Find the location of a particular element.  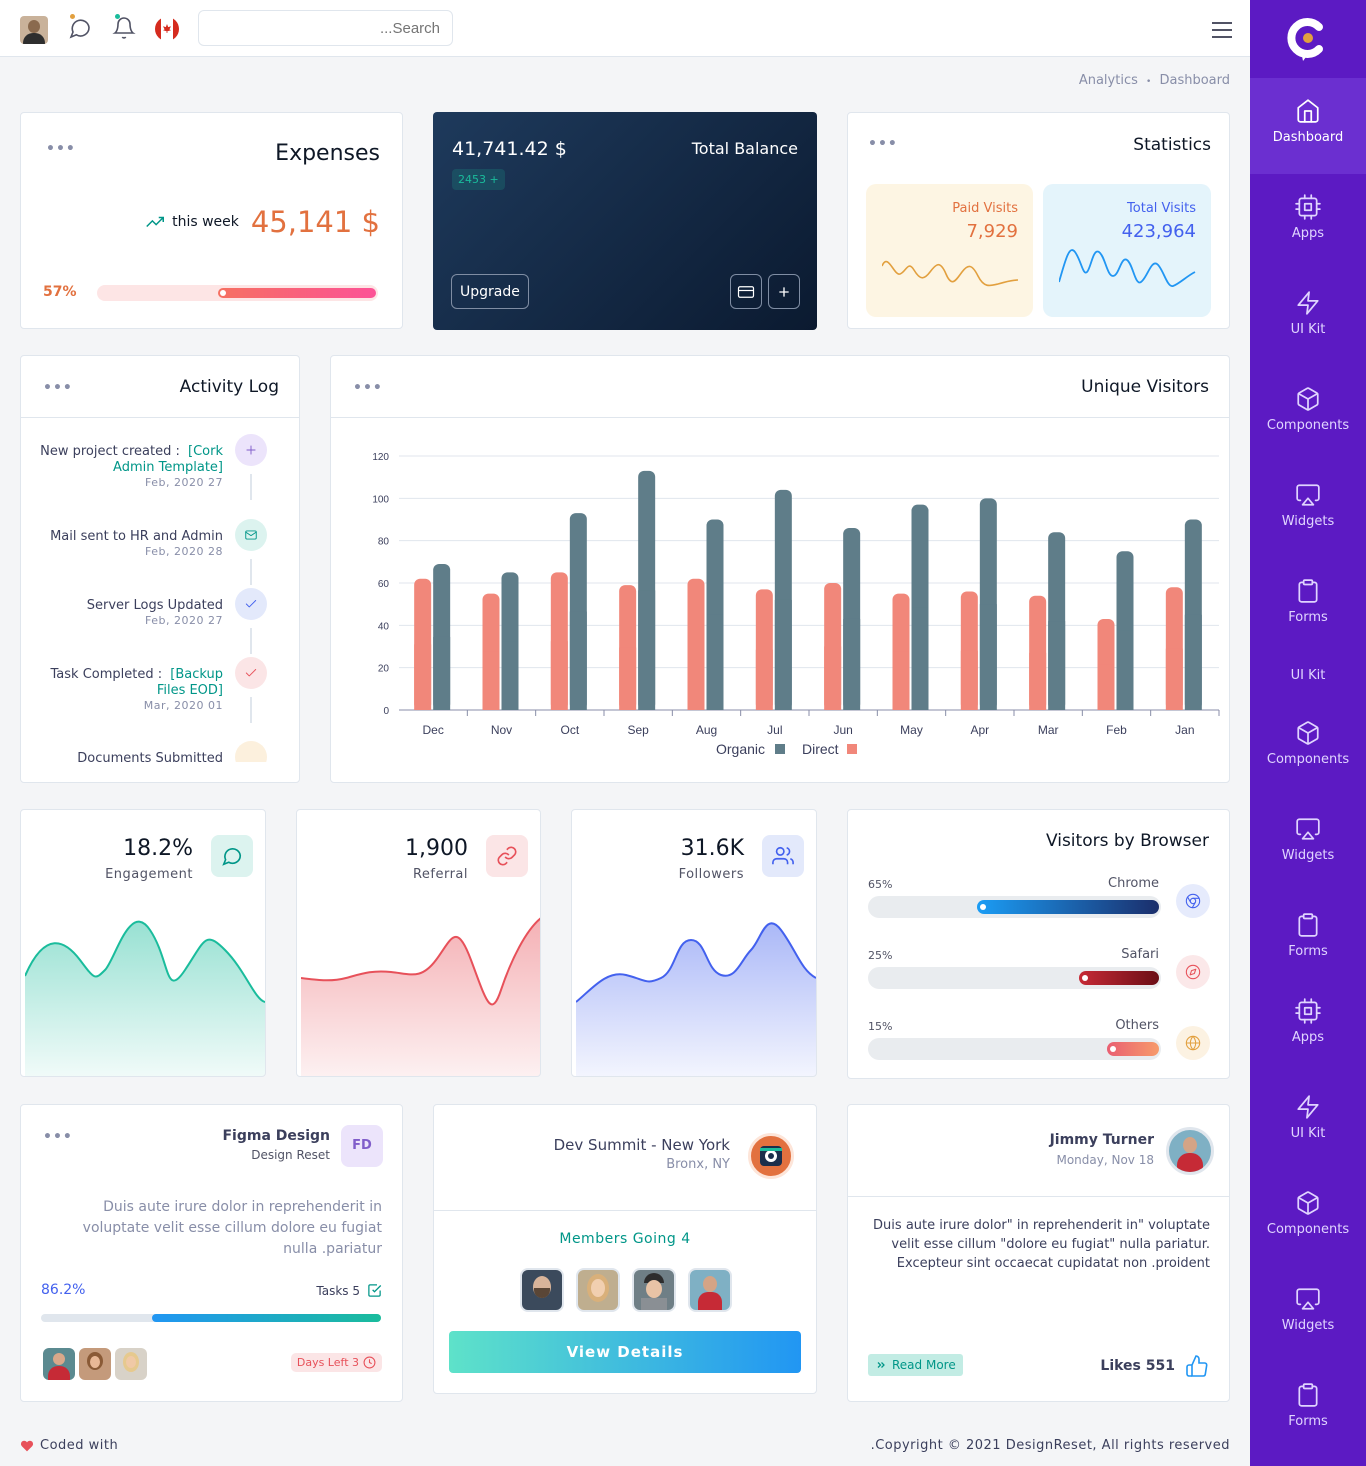

x-tick-label: Feb is located at coordinates (1116, 730).